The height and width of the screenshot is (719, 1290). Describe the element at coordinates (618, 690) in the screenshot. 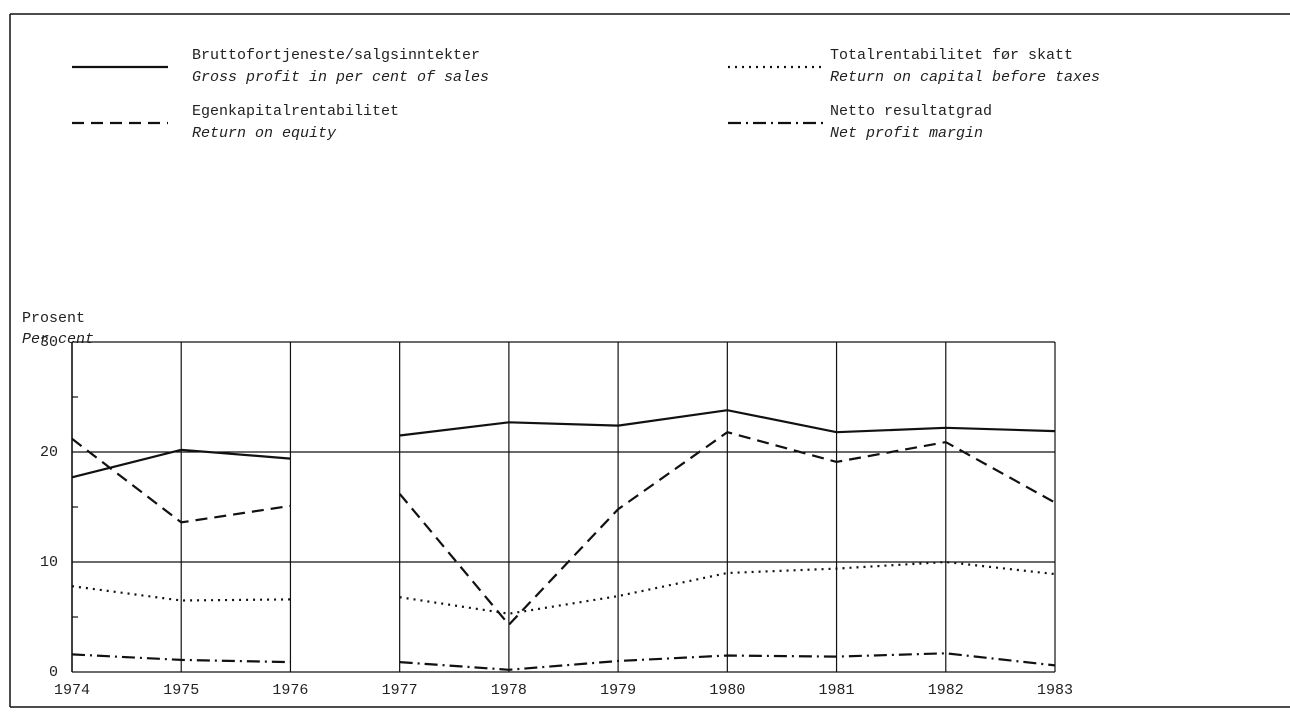

I see `x-tick-label: 1979` at that location.